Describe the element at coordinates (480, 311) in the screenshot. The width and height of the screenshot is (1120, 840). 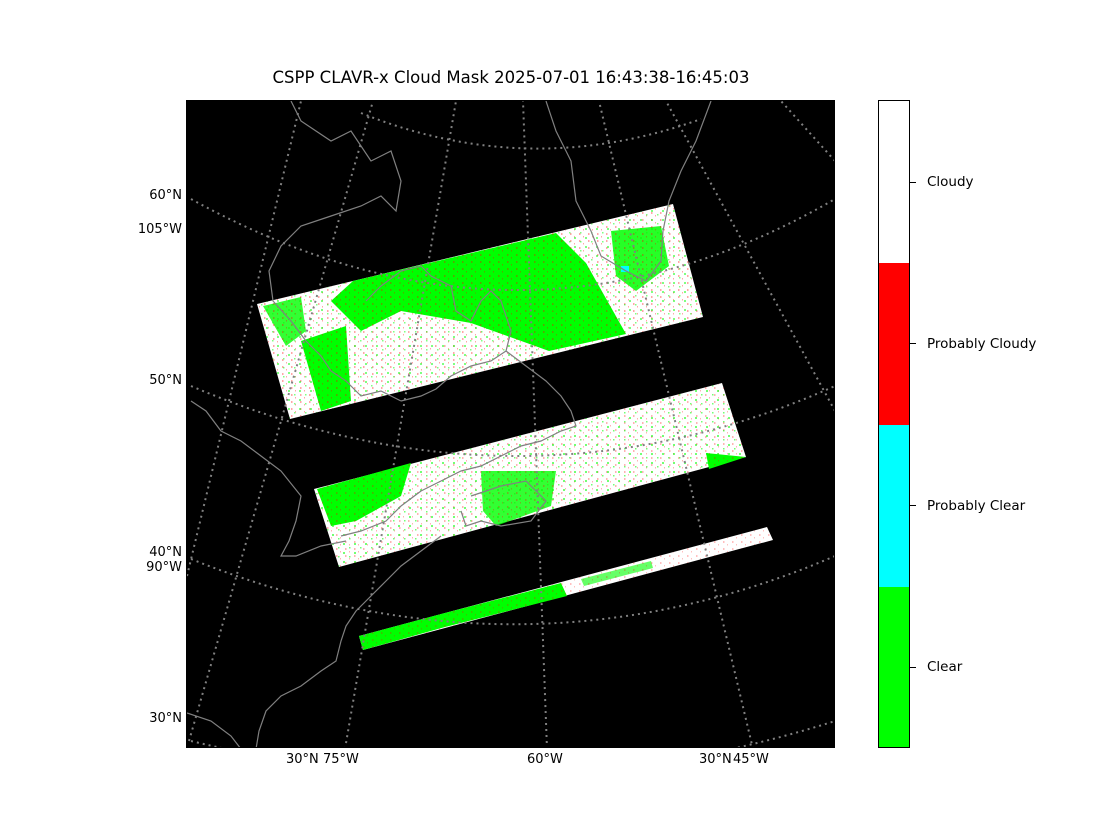
I see `swath-north` at that location.